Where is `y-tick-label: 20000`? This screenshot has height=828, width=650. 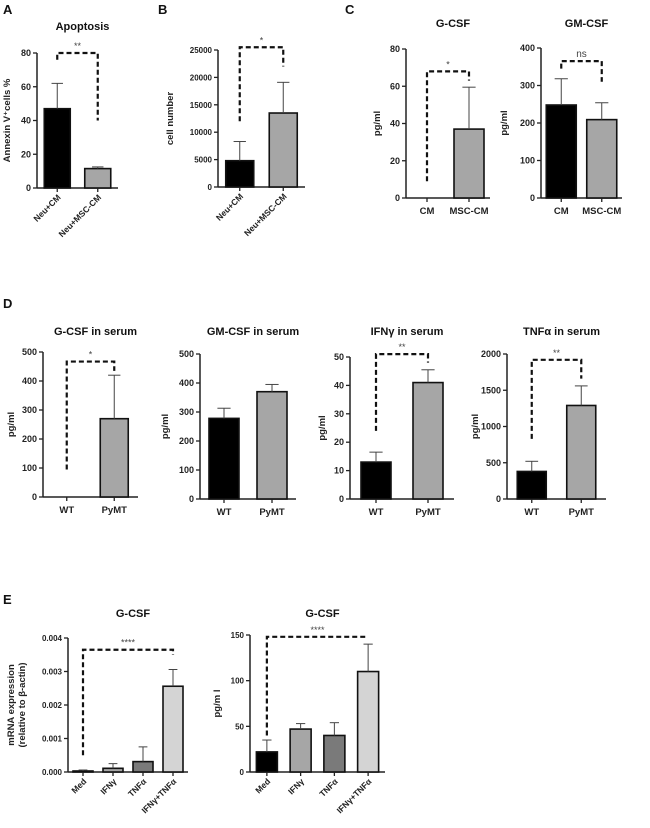
y-tick-label: 20000 is located at coordinates (201, 77).